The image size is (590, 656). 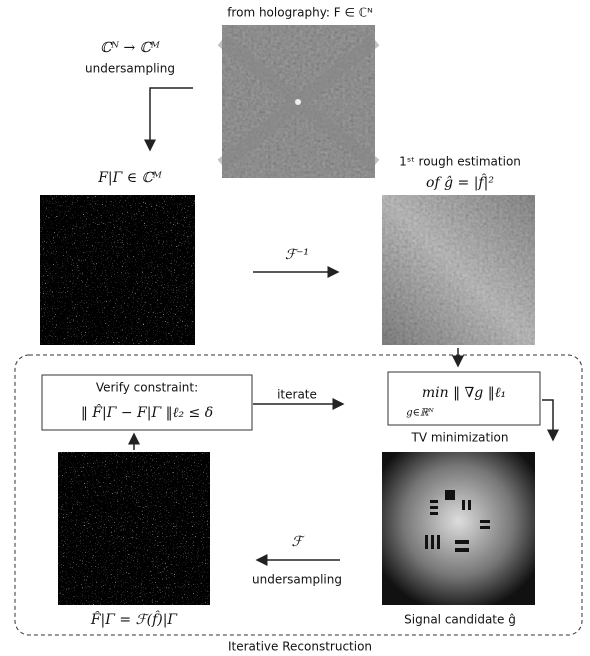 I want to click on hologram-image, so click(x=298, y=101).